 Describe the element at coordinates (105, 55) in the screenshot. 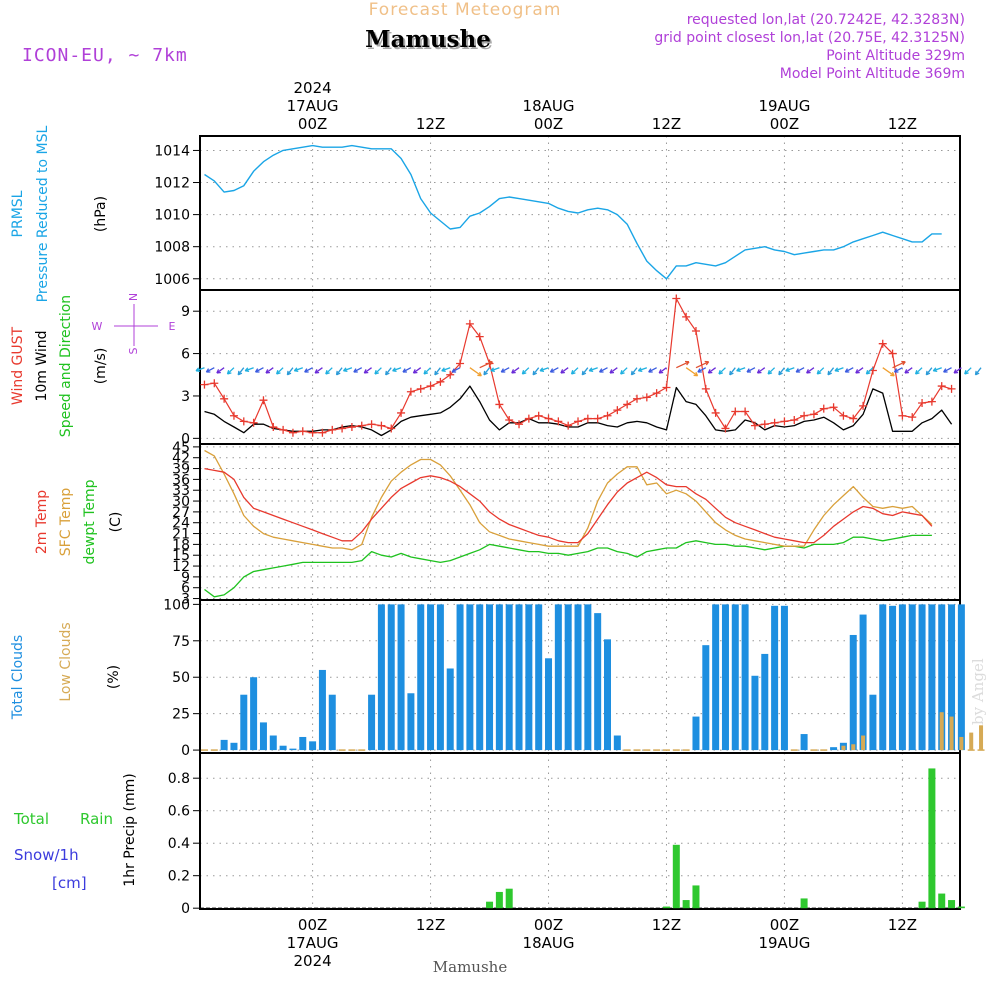

I see `model-label: ICON-EU, ~ 7km` at that location.